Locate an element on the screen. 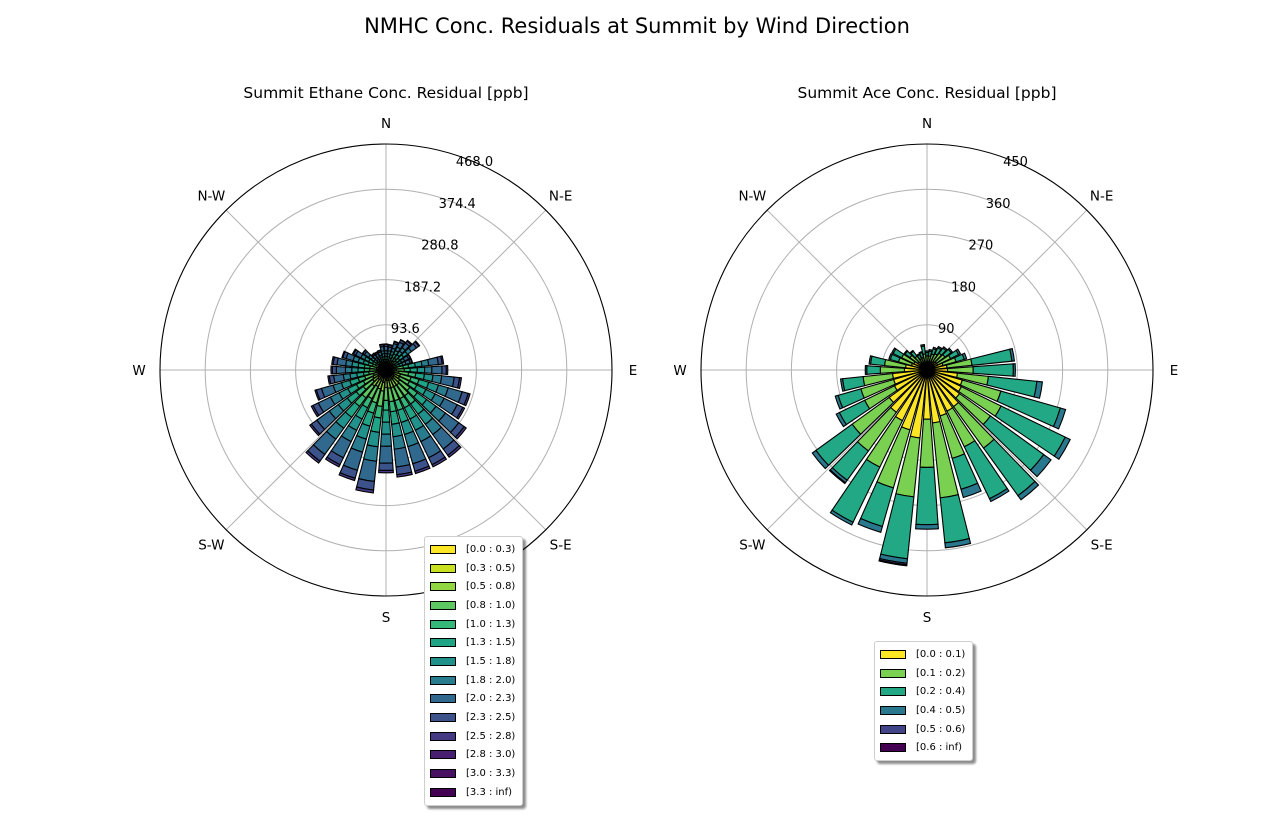 The image size is (1274, 826). ace-direction-label: W is located at coordinates (679, 371).